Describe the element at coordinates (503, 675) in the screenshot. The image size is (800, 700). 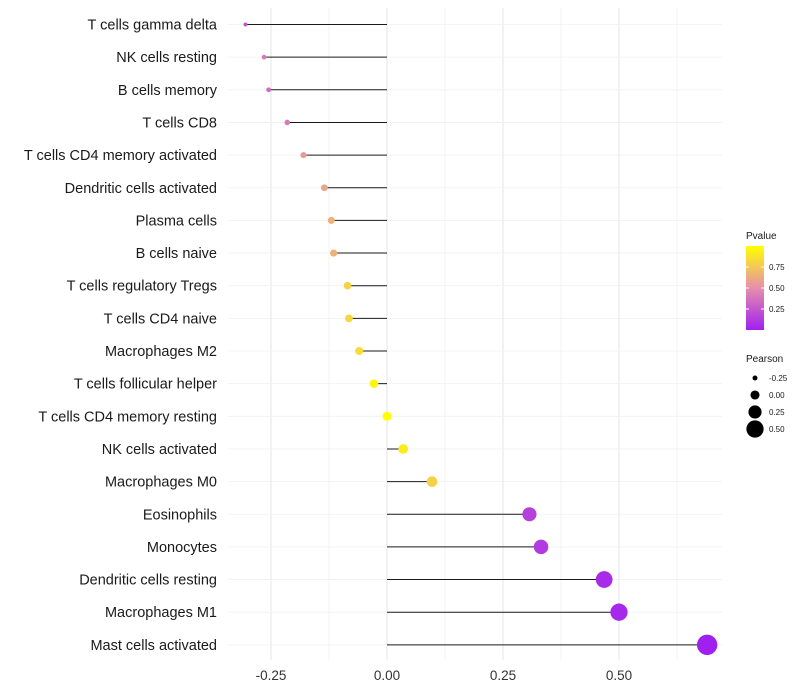
I see `x-tick-label: 0.25` at that location.